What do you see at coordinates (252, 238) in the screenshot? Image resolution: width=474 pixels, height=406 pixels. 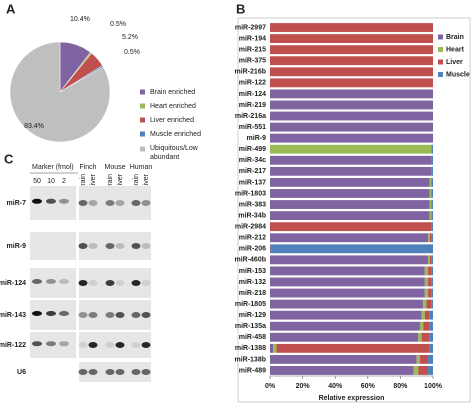 I see `y-tick-label: miR-212` at bounding box center [252, 238].